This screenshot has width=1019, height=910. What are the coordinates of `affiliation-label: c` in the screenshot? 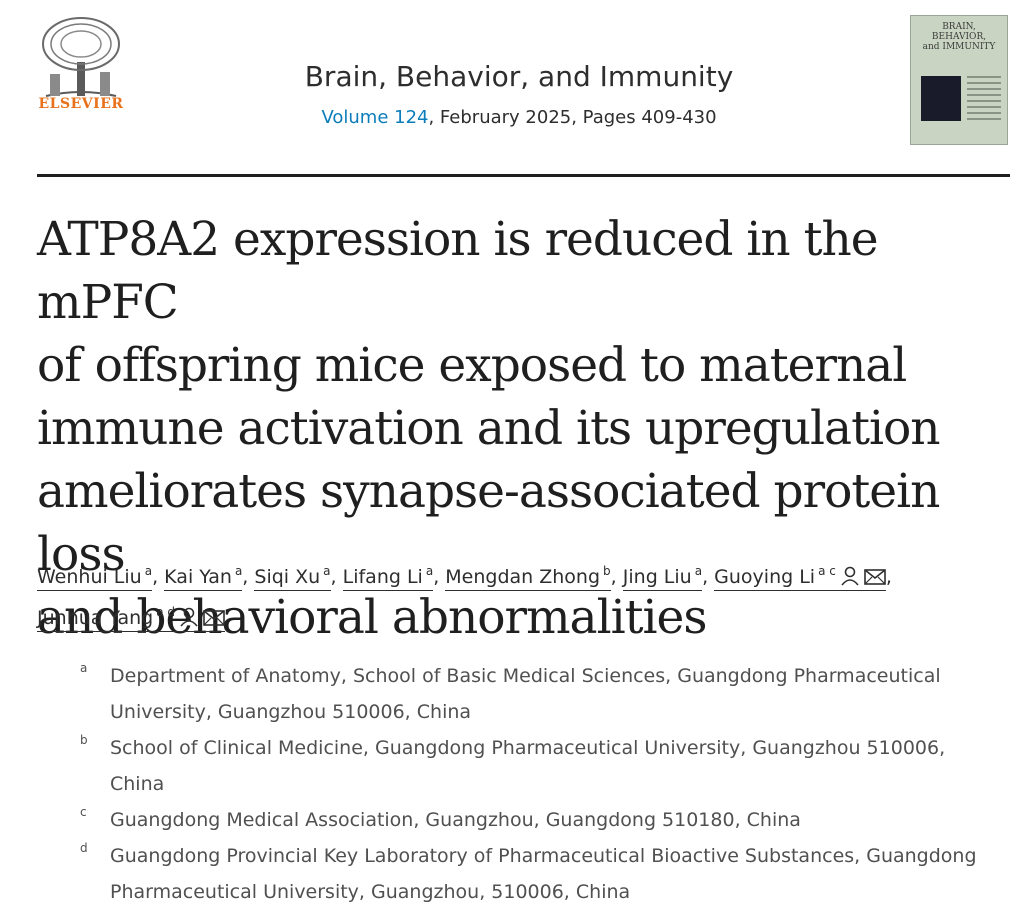 It's located at (83, 812).